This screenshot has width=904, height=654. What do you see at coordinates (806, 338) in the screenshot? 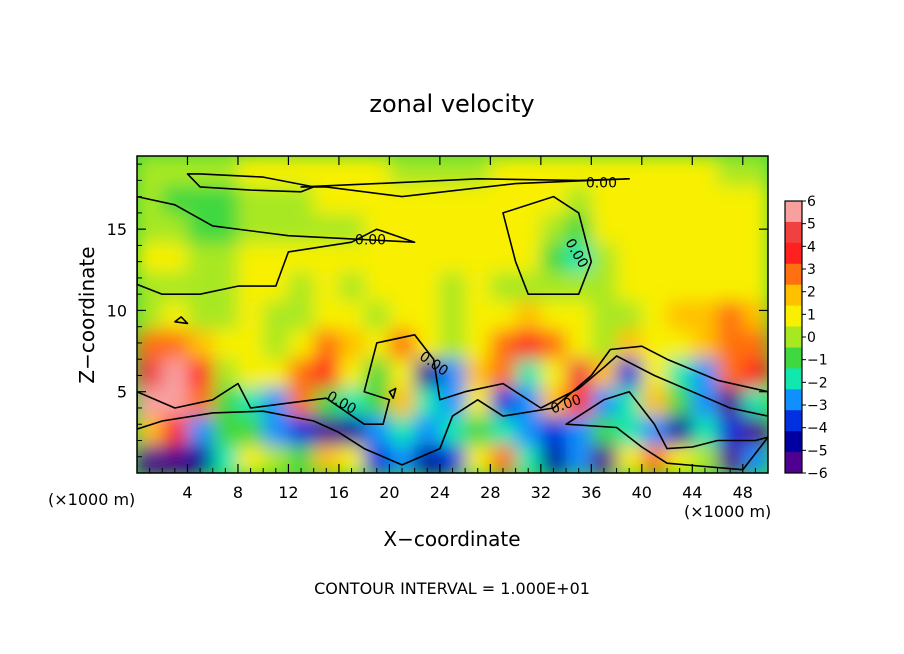
I see `colorbar: 6 5 4 3 2 1 0 −1 −2 −3 −4 −5 −6` at bounding box center [806, 338].